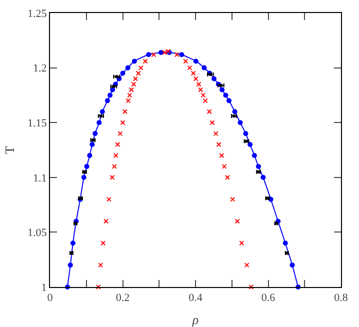  What do you see at coordinates (38, 14) in the screenshot?
I see `y-tick-label: 1.25` at bounding box center [38, 14].